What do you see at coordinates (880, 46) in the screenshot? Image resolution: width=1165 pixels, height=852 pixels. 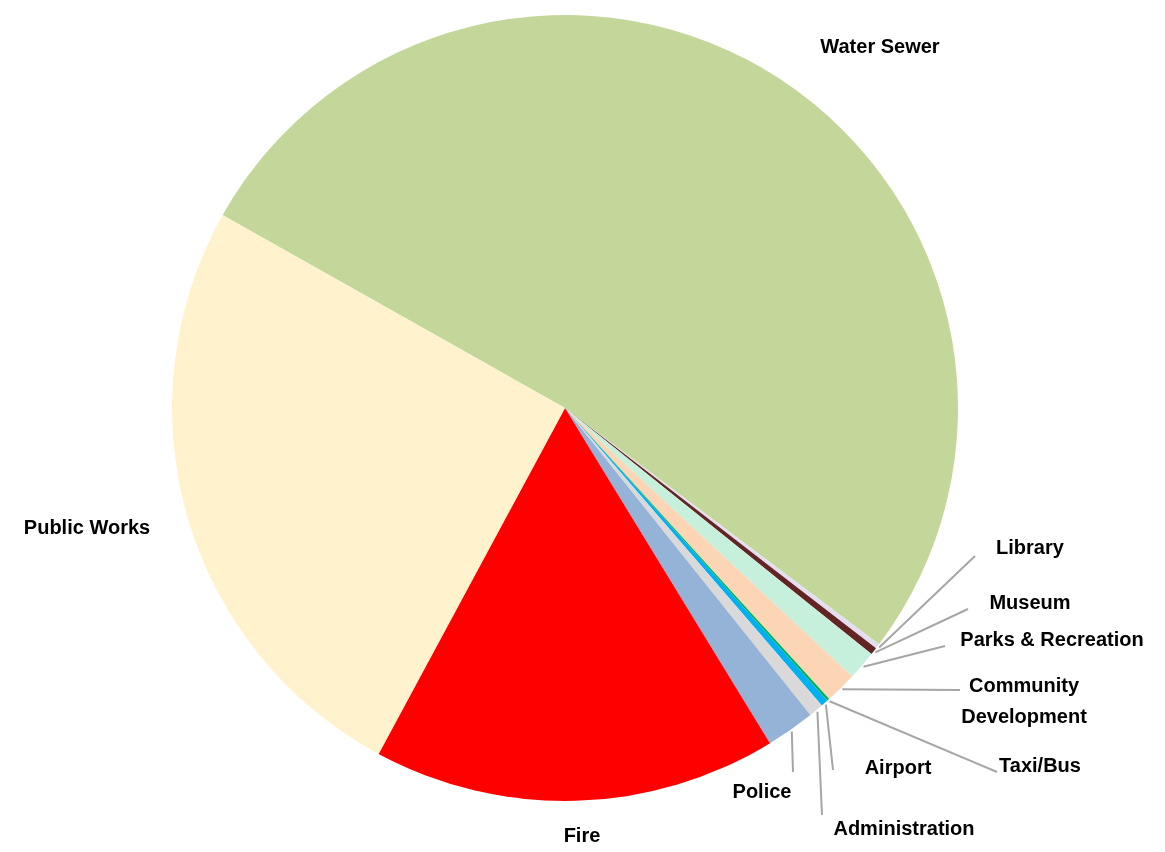 I see `slice-label: Water Sewer` at bounding box center [880, 46].